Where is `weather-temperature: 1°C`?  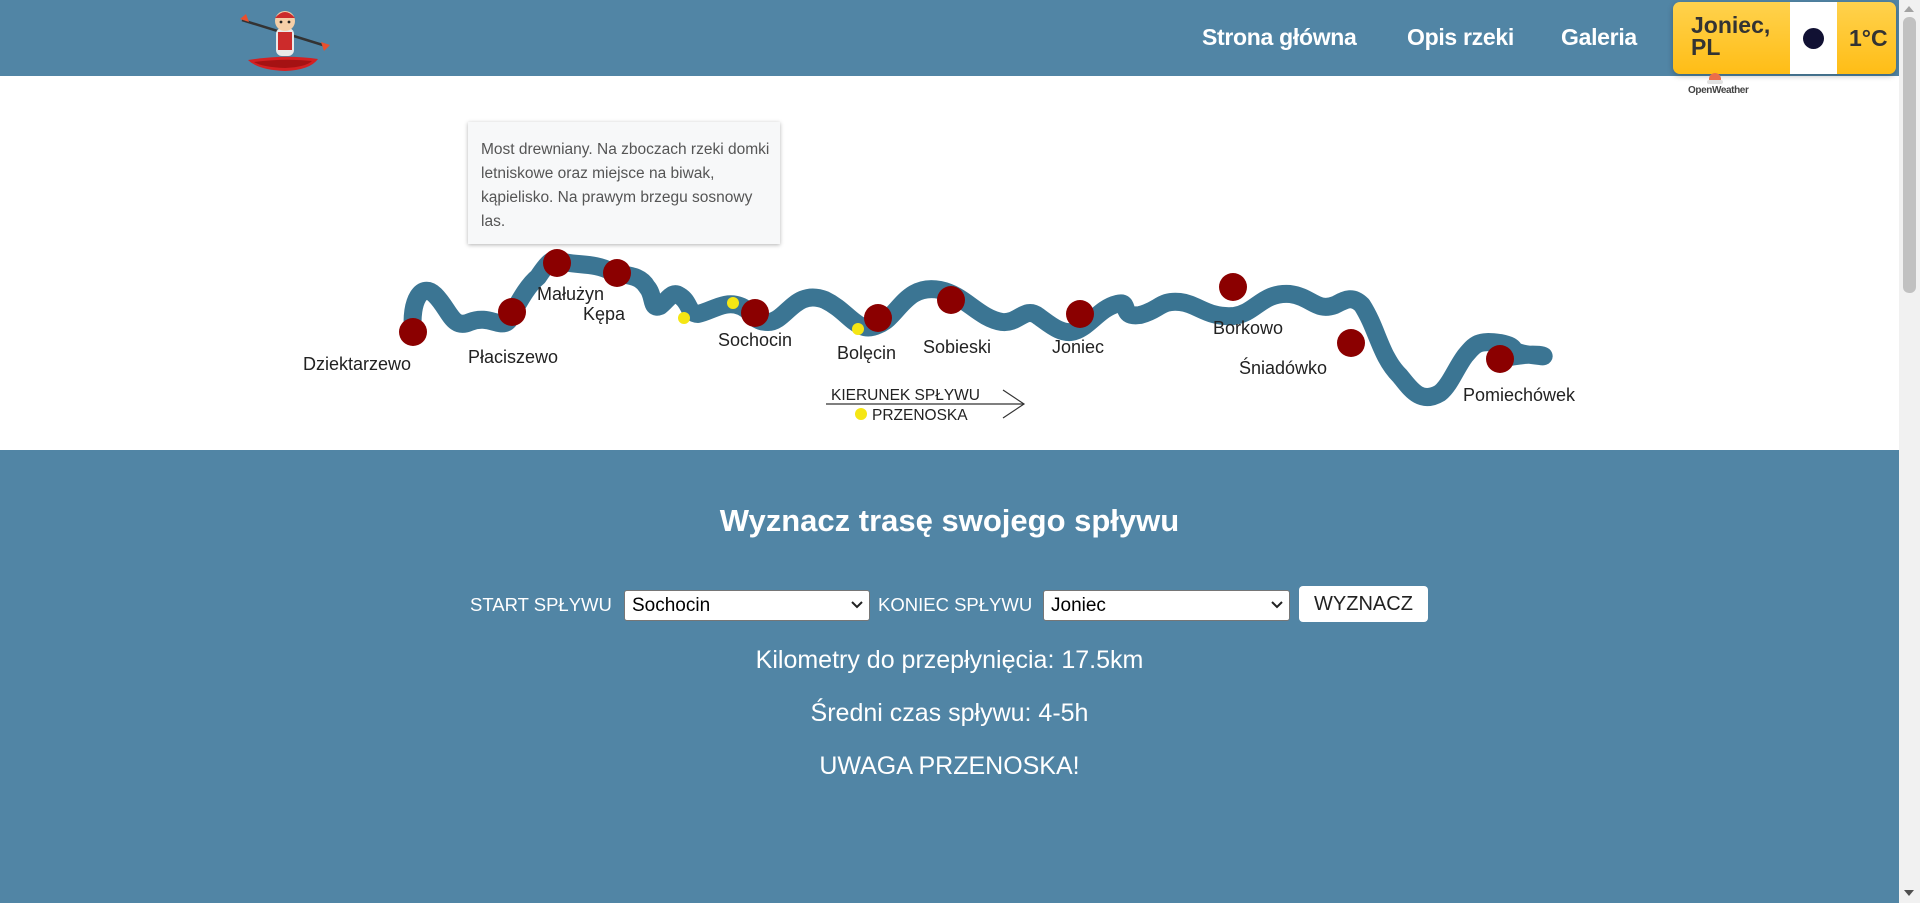
weather-temperature: 1°C is located at coordinates (1868, 38).